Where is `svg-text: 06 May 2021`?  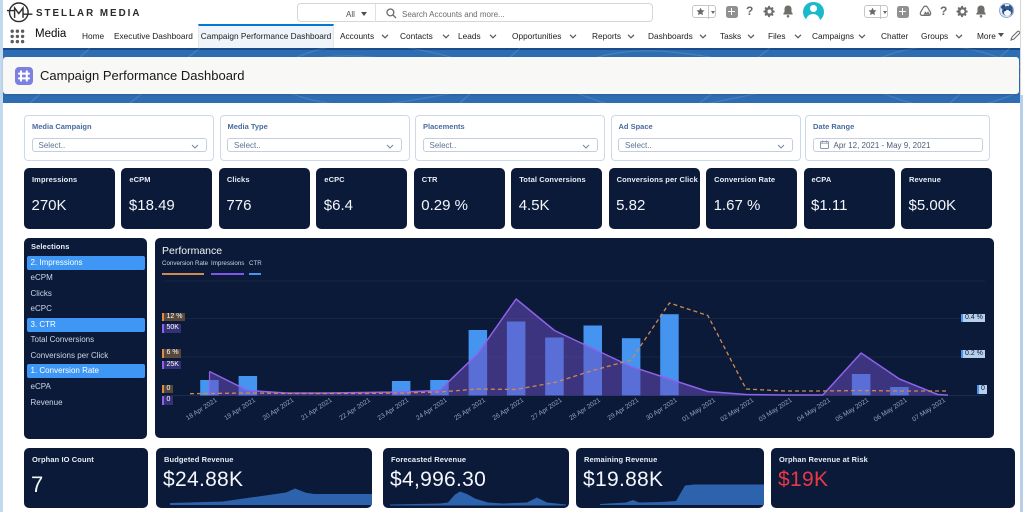
svg-text: 06 May 2021 is located at coordinates (891, 409).